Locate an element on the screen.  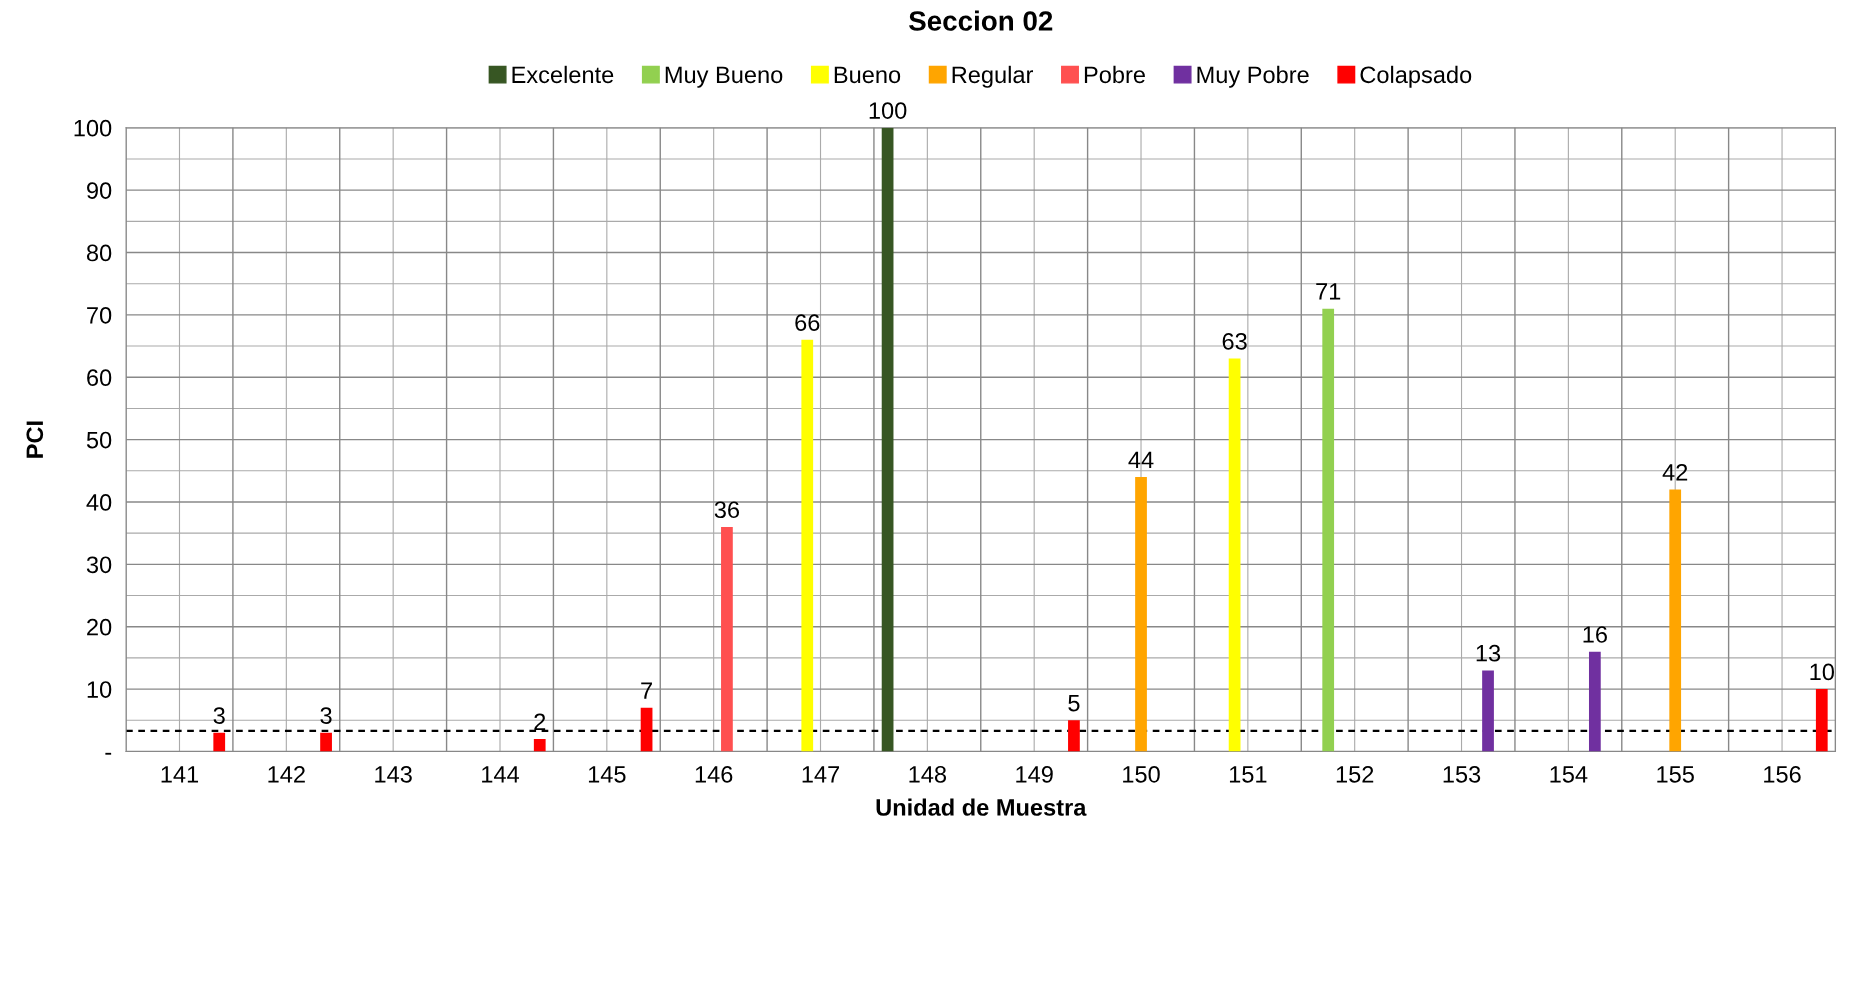
data-label: 10 is located at coordinates (1822, 672).